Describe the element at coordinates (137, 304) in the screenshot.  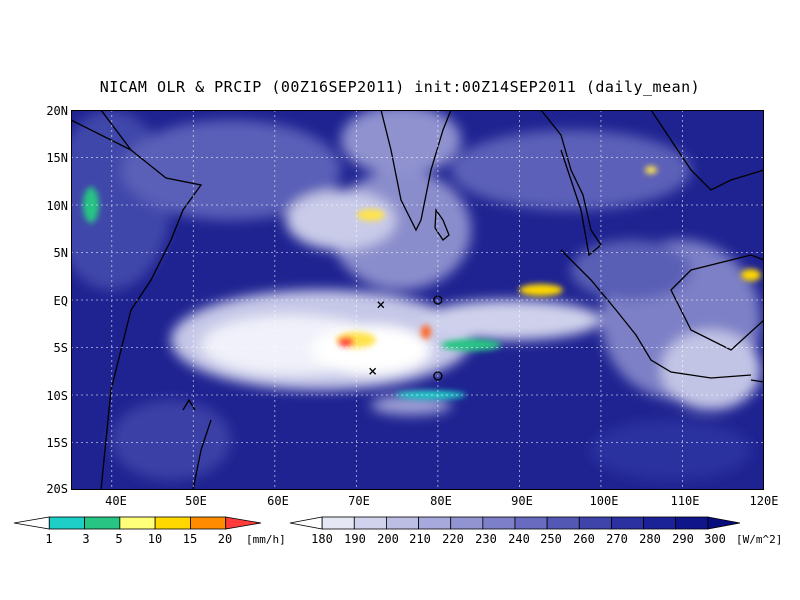
I see `coast-africa` at that location.